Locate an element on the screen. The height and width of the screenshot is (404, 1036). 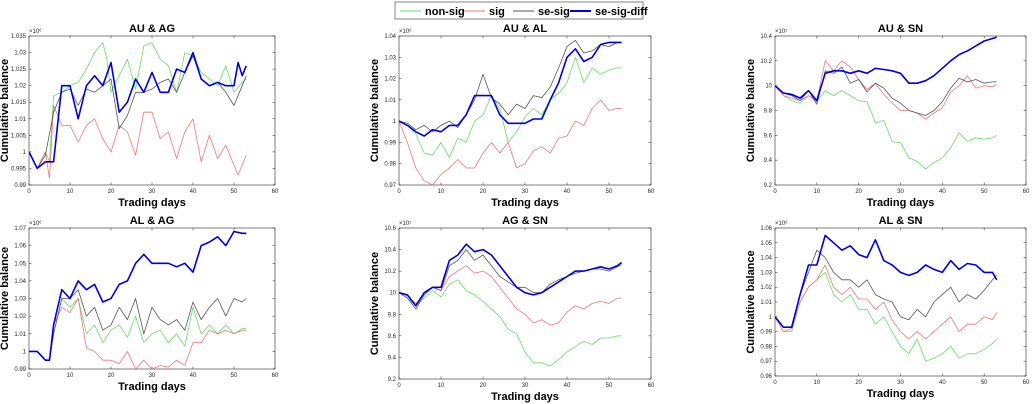
y-tick-label: 1.05 is located at coordinates (20, 264).